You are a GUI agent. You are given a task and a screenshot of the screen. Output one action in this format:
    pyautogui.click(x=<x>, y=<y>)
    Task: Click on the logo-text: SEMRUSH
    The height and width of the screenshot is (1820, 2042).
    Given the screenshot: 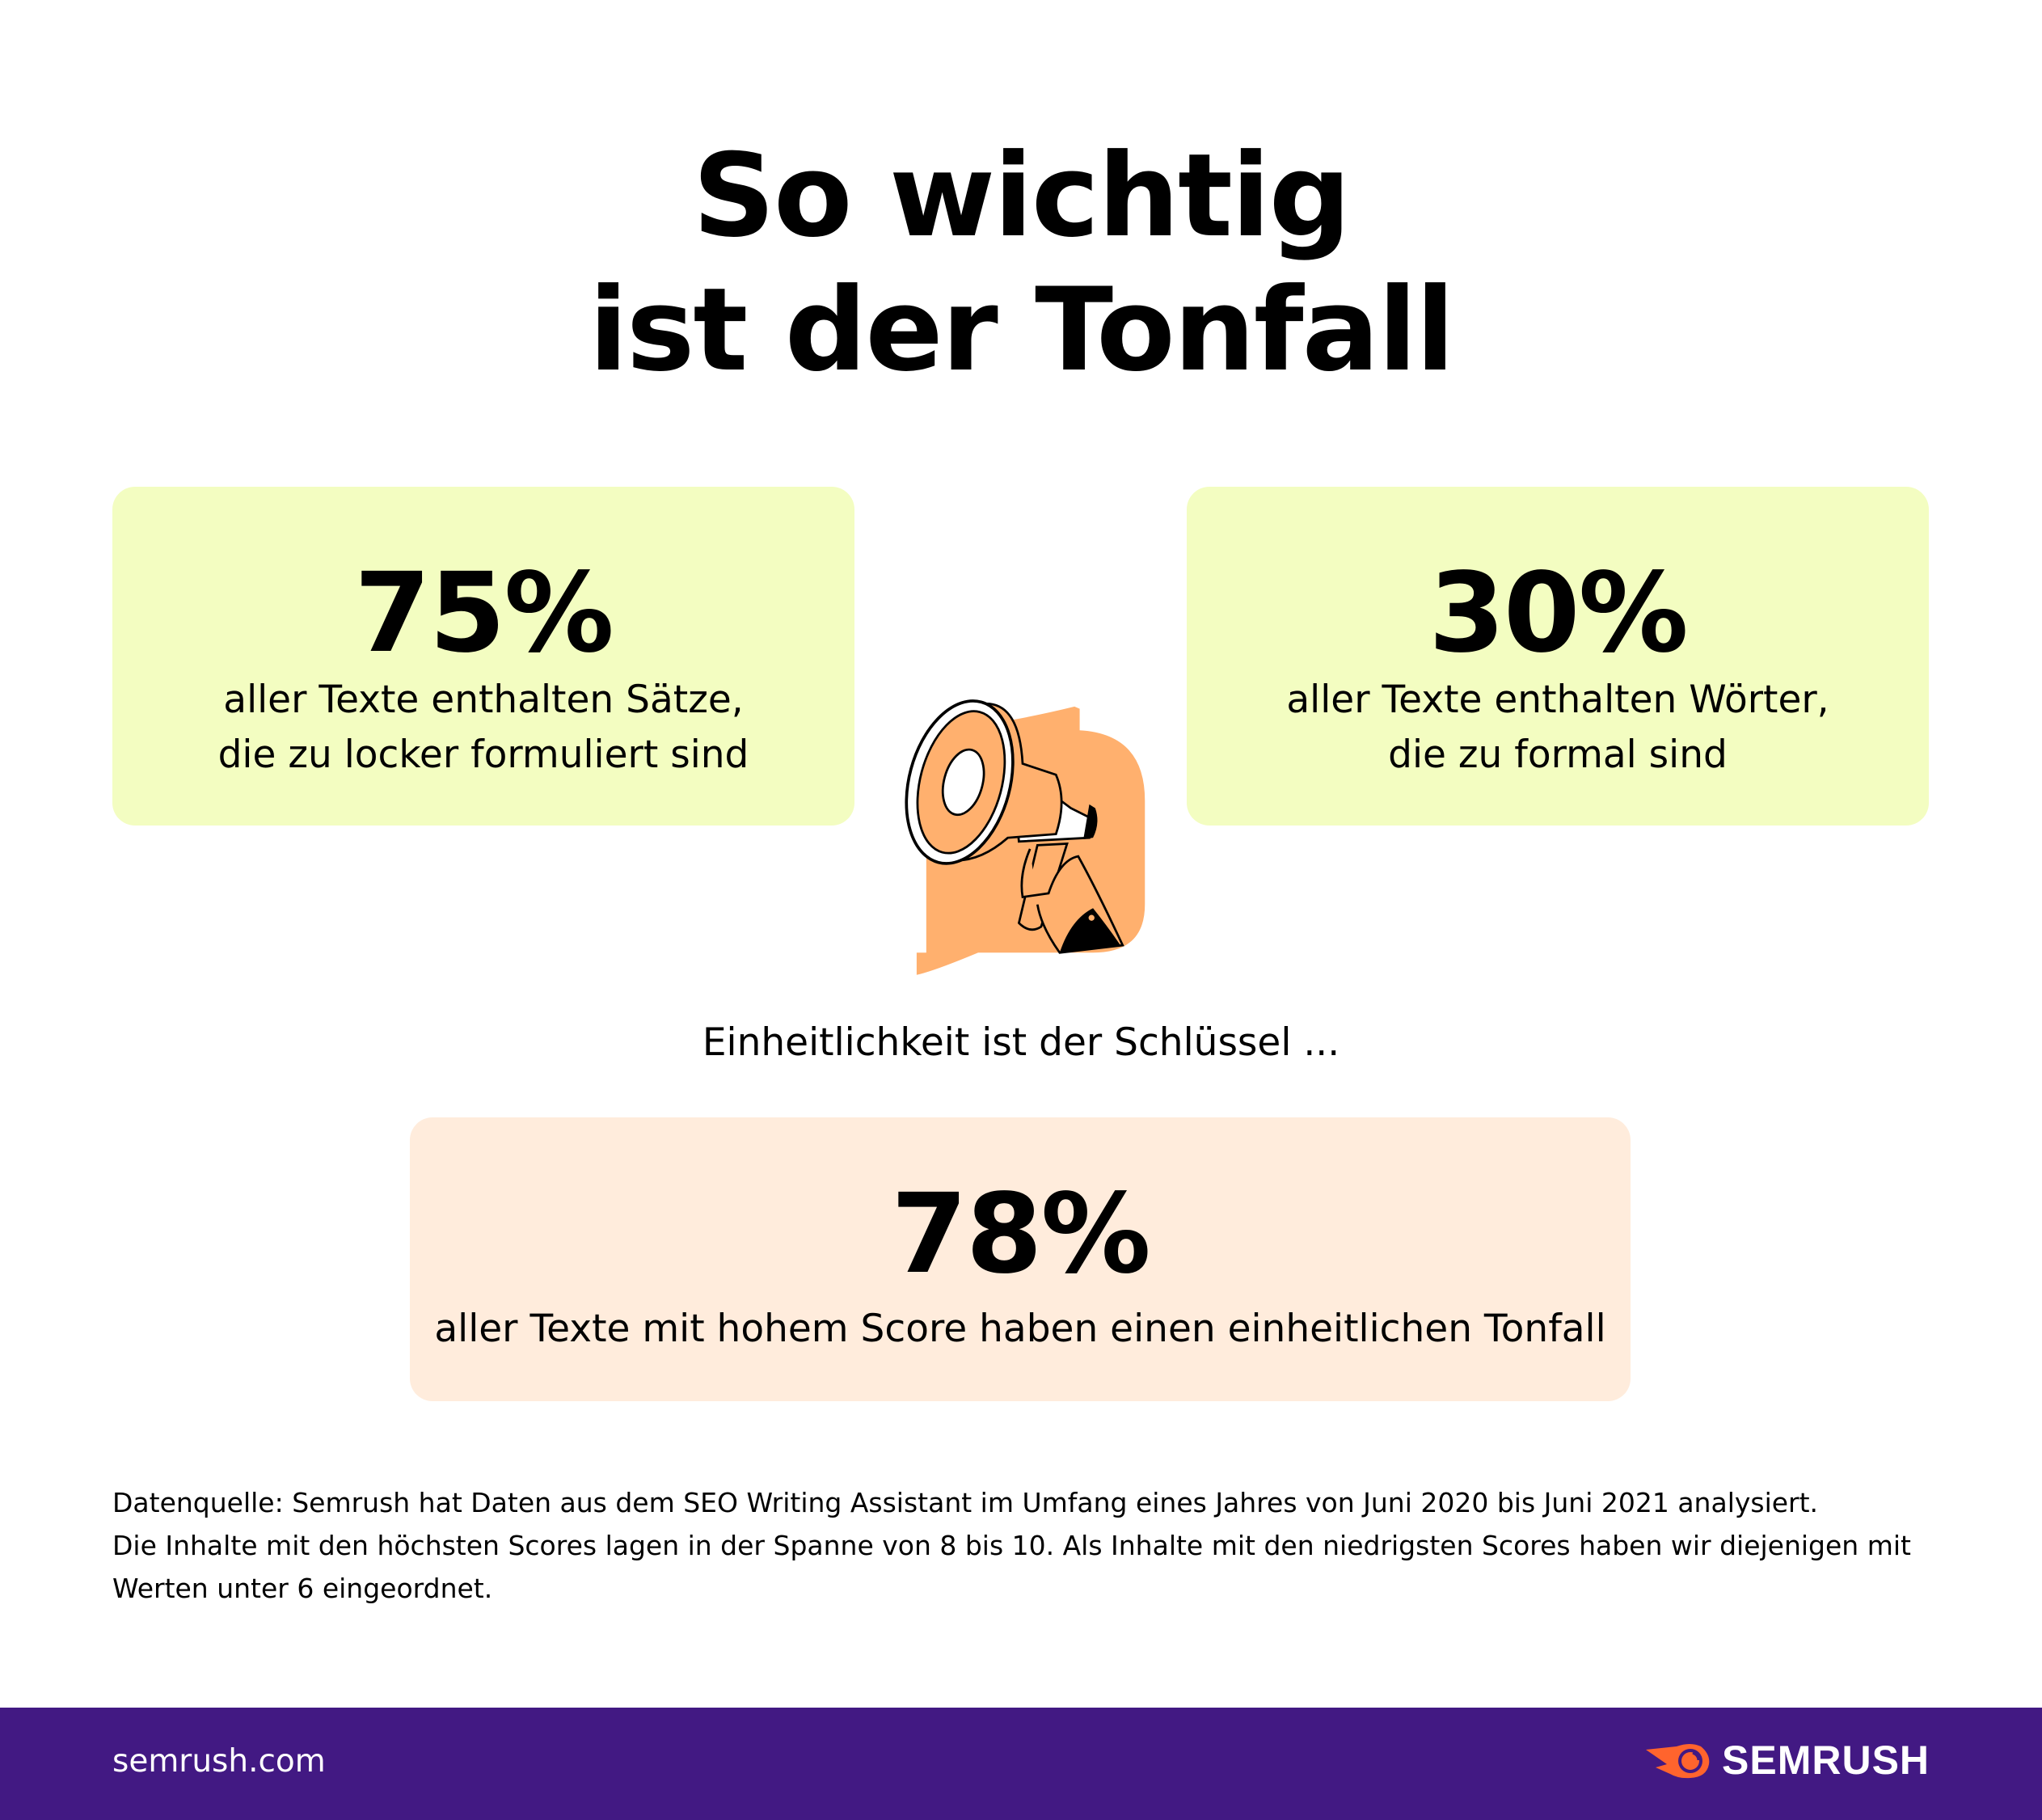 What is the action you would take?
    pyautogui.click(x=1826, y=1760)
    